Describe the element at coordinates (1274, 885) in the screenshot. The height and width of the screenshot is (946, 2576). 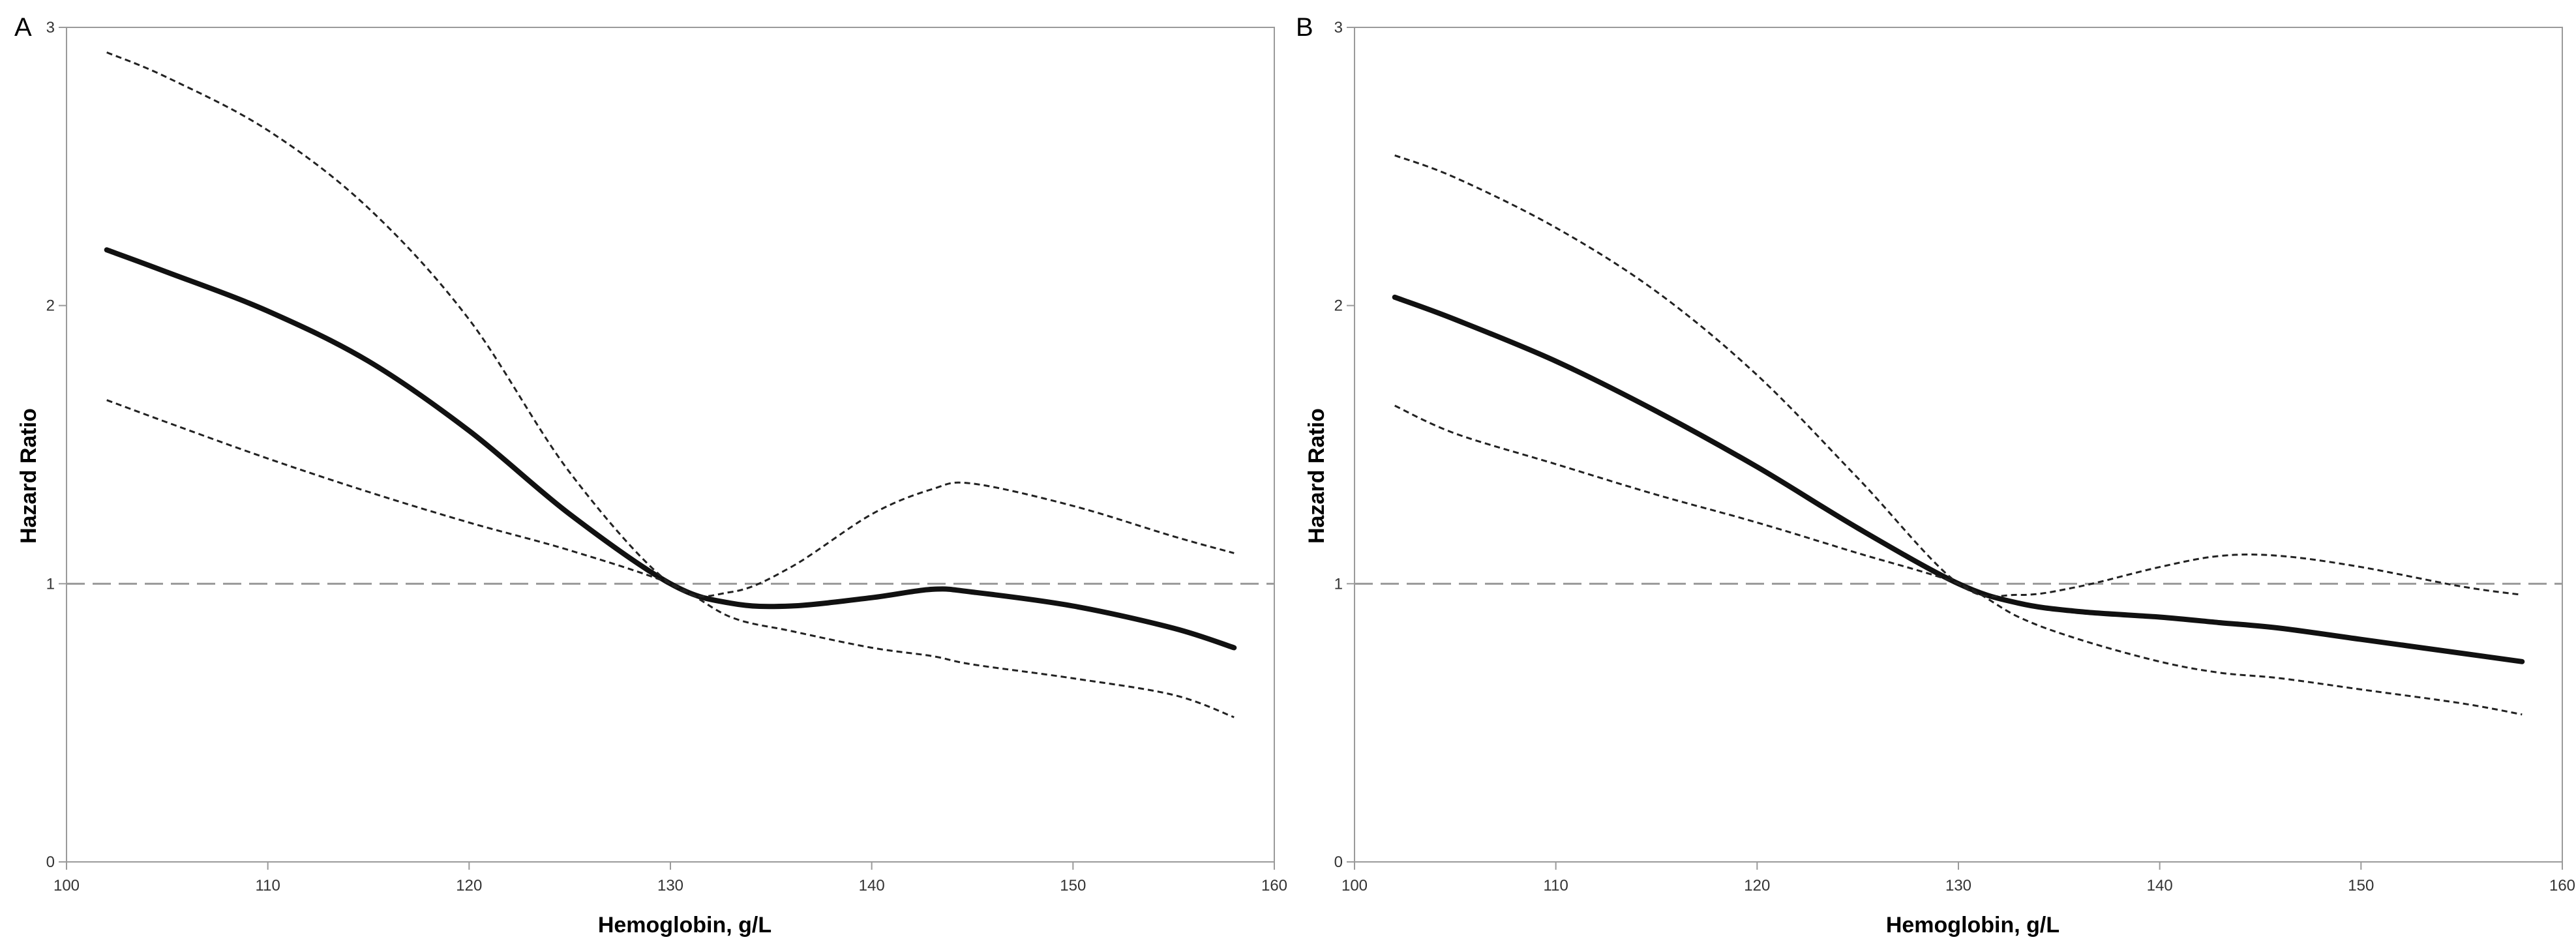
I see `x-tick-label-a-160: 160` at that location.